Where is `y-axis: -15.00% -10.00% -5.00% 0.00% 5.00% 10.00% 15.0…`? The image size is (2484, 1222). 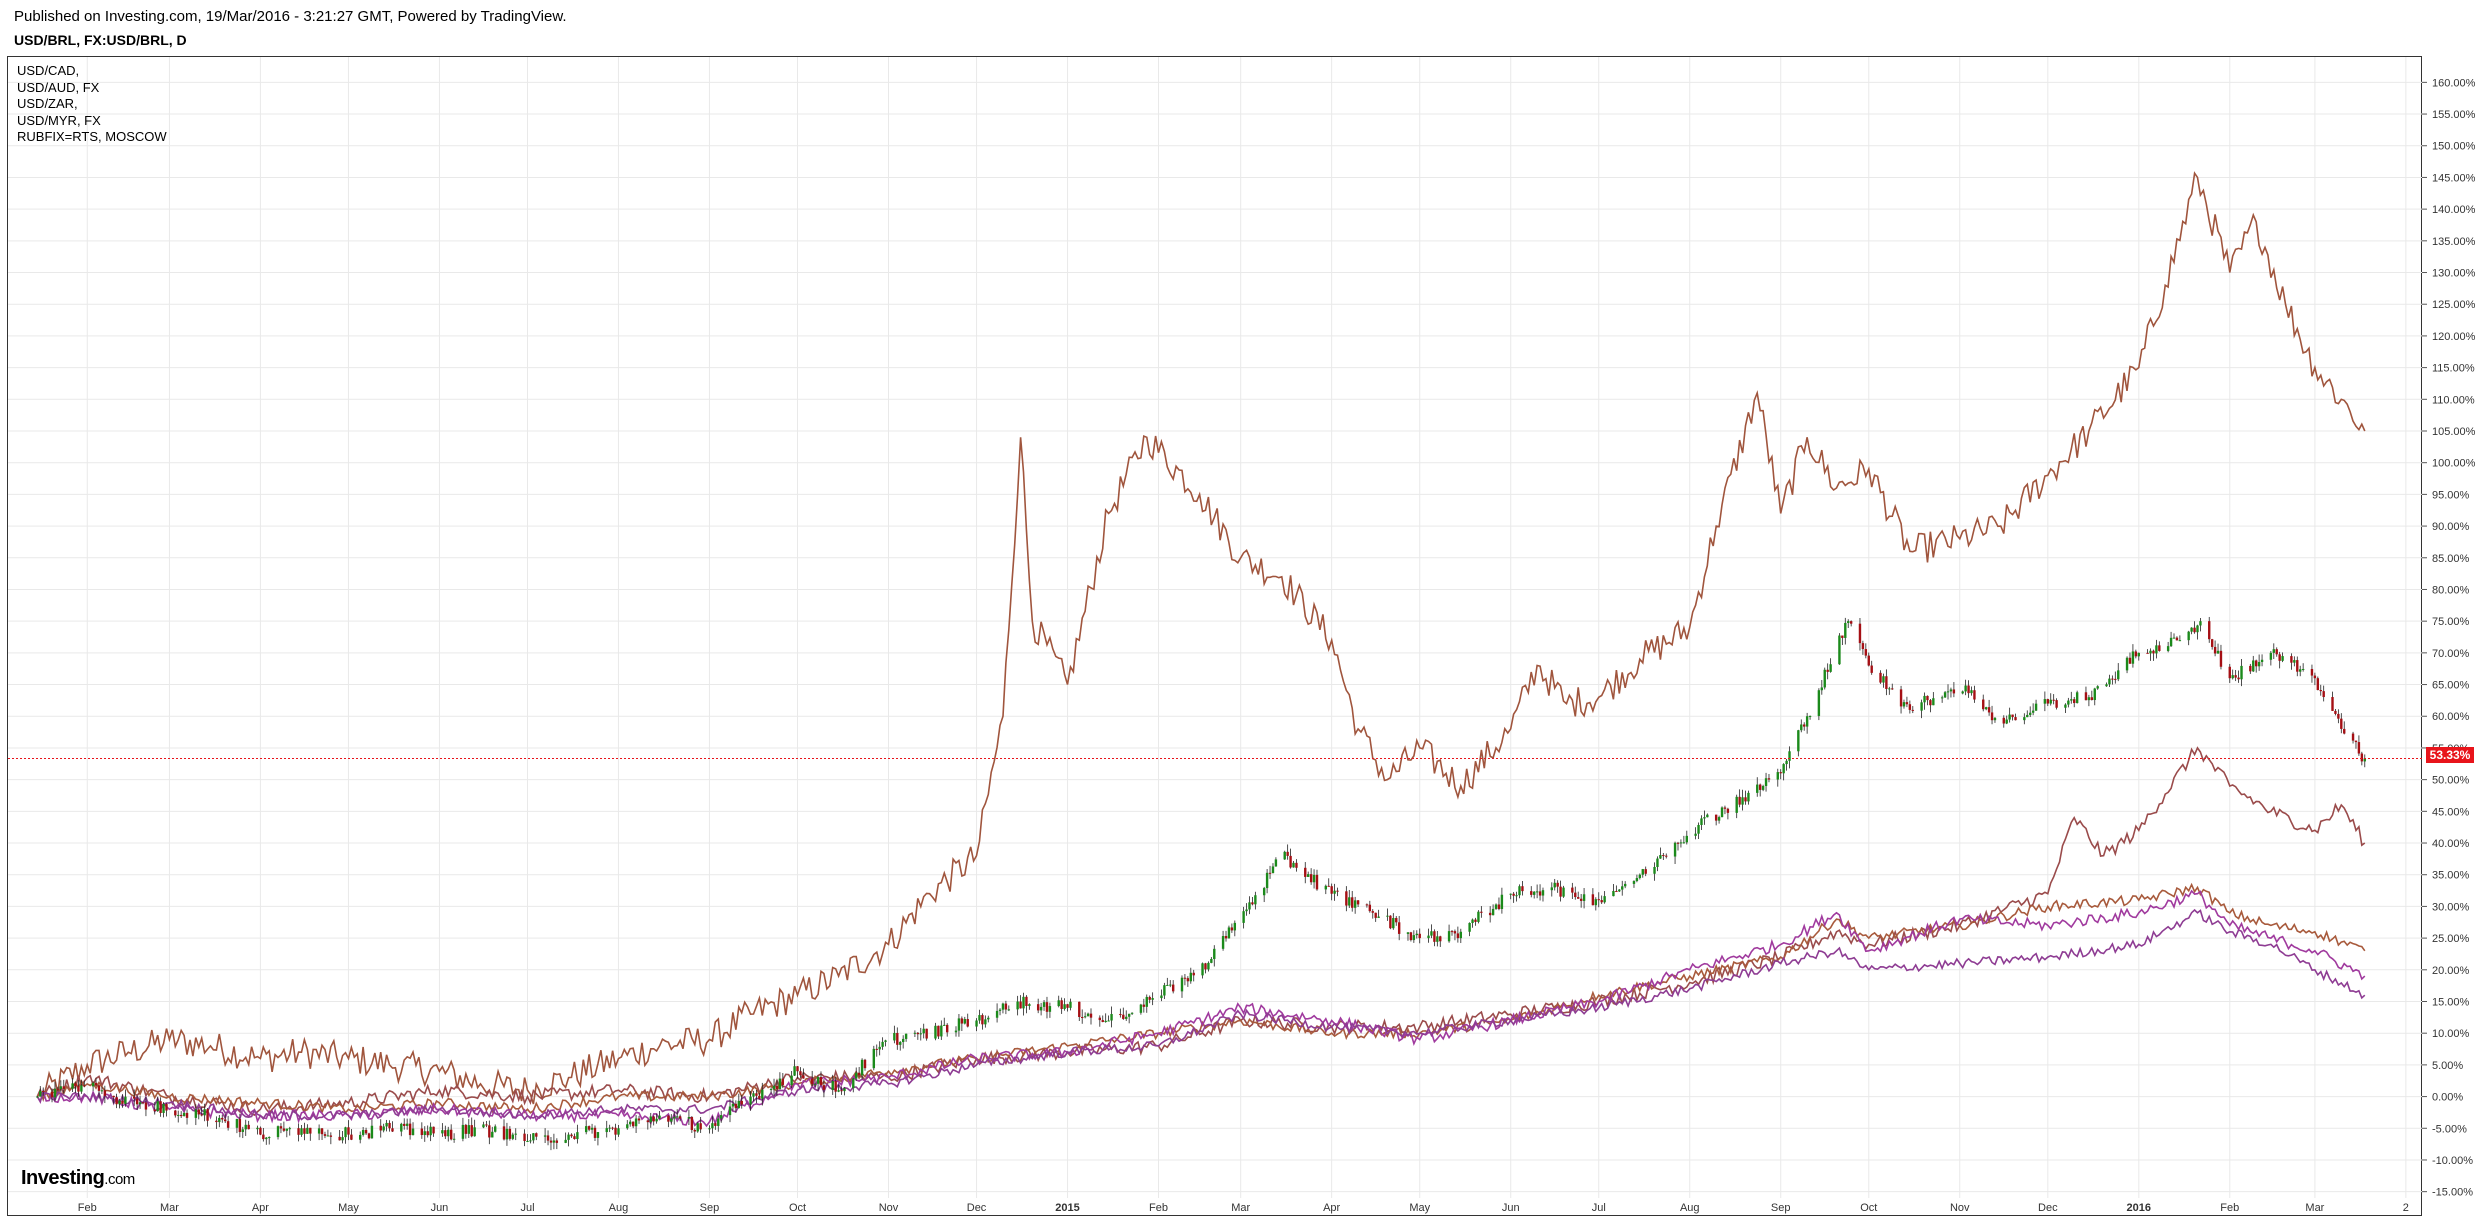
y-axis: -15.00% -10.00% -5.00% 0.00% 5.00% 10.00% 15.0… is located at coordinates (2449, 638).